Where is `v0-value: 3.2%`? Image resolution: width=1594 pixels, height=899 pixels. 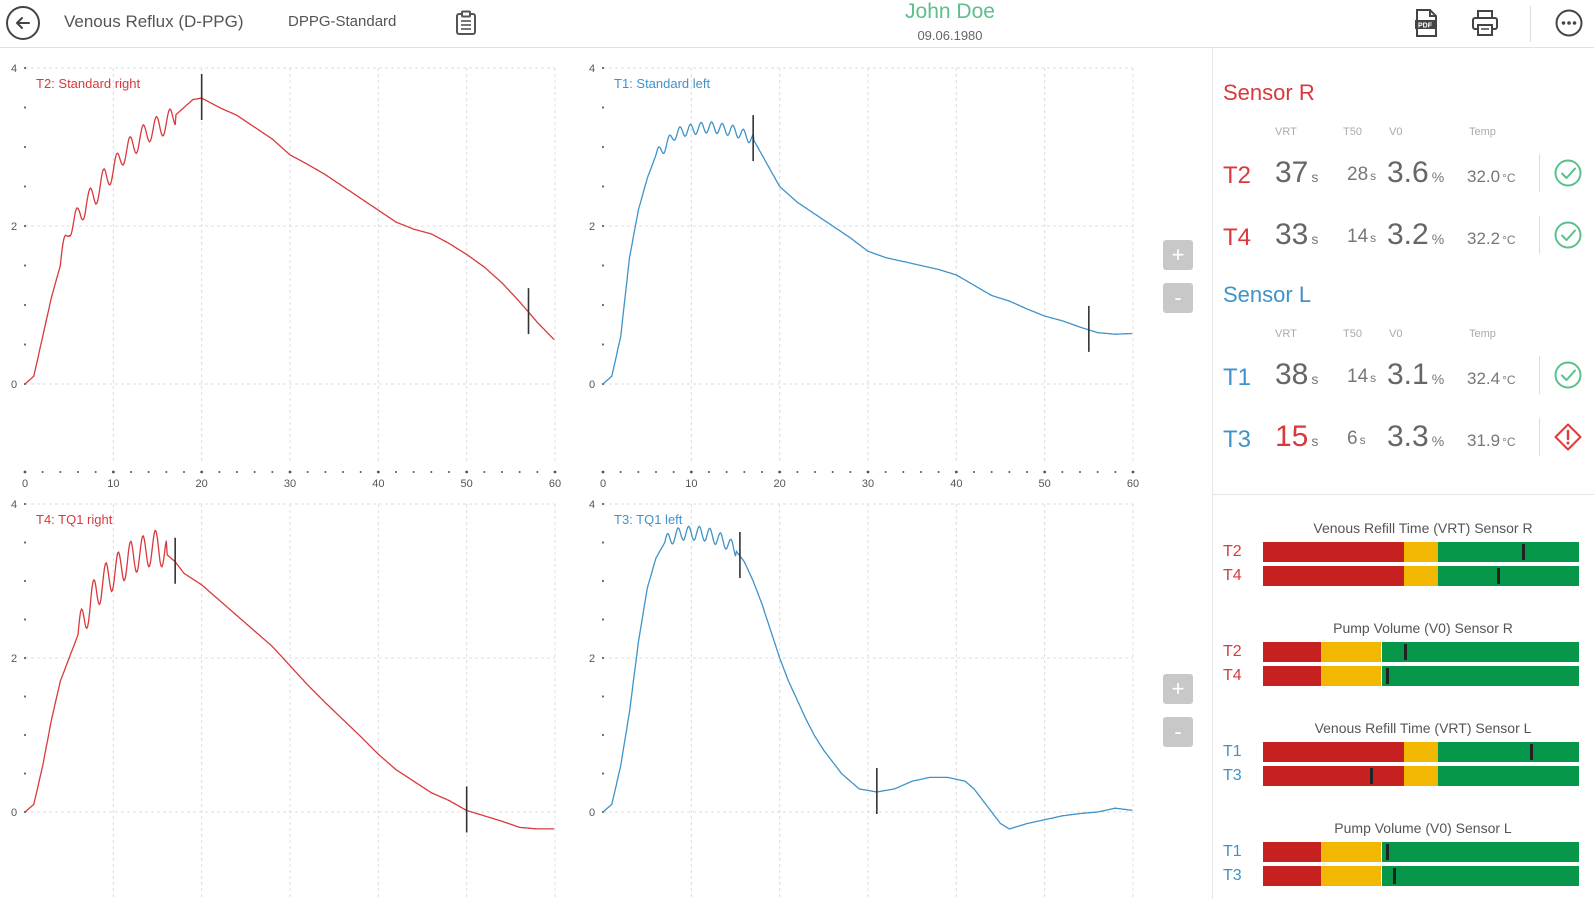 v0-value: 3.2% is located at coordinates (1416, 234).